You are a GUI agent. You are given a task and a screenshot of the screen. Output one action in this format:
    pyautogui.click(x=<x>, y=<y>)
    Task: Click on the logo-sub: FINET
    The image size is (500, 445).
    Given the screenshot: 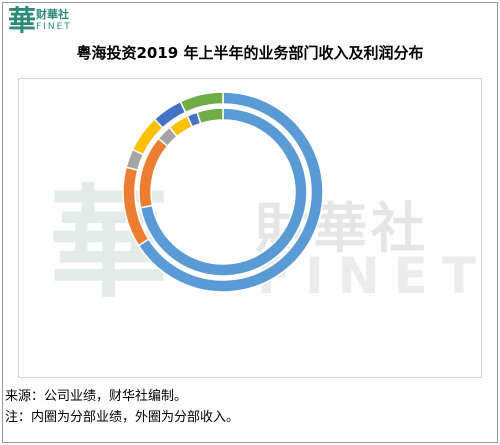 What is the action you would take?
    pyautogui.click(x=54, y=27)
    